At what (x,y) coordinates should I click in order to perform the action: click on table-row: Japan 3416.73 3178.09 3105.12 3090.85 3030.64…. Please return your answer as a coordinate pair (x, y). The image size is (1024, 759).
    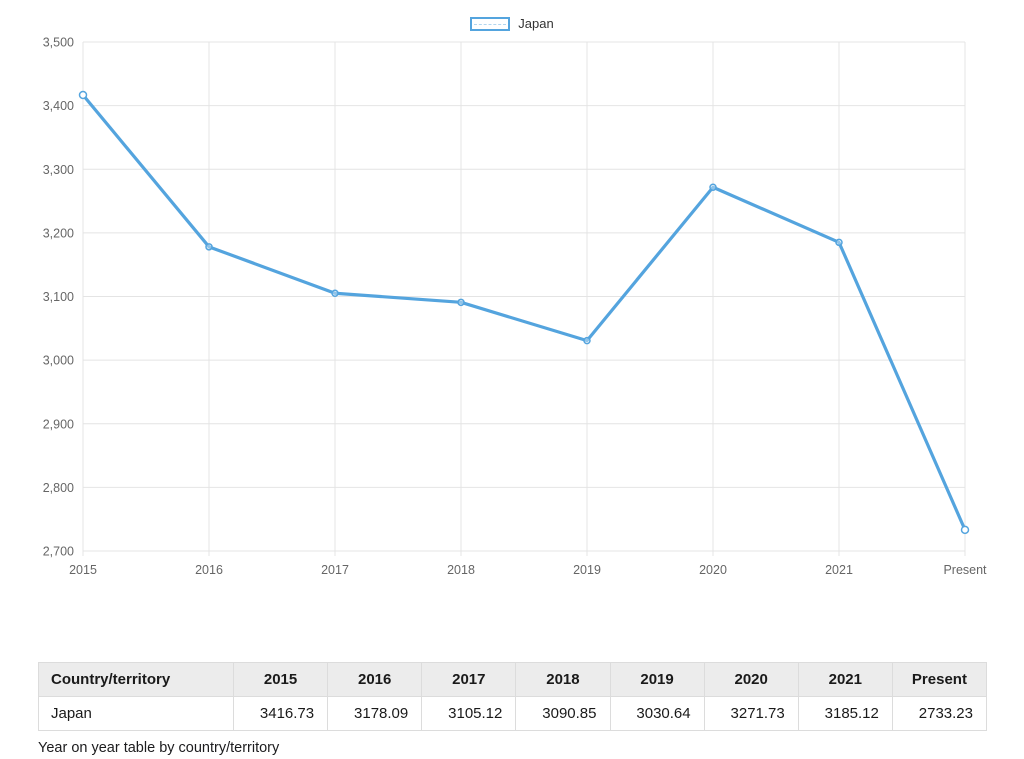
    Looking at the image, I should click on (513, 713).